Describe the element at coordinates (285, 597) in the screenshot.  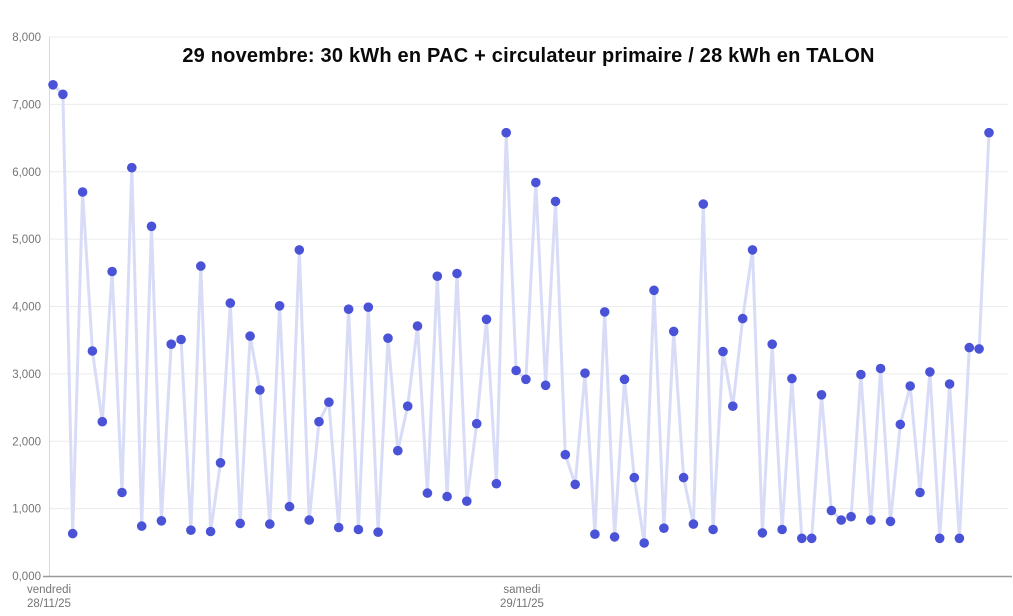
I see `x-axis-labels: vendredi 28/11/25 samedi 29/11/25` at that location.